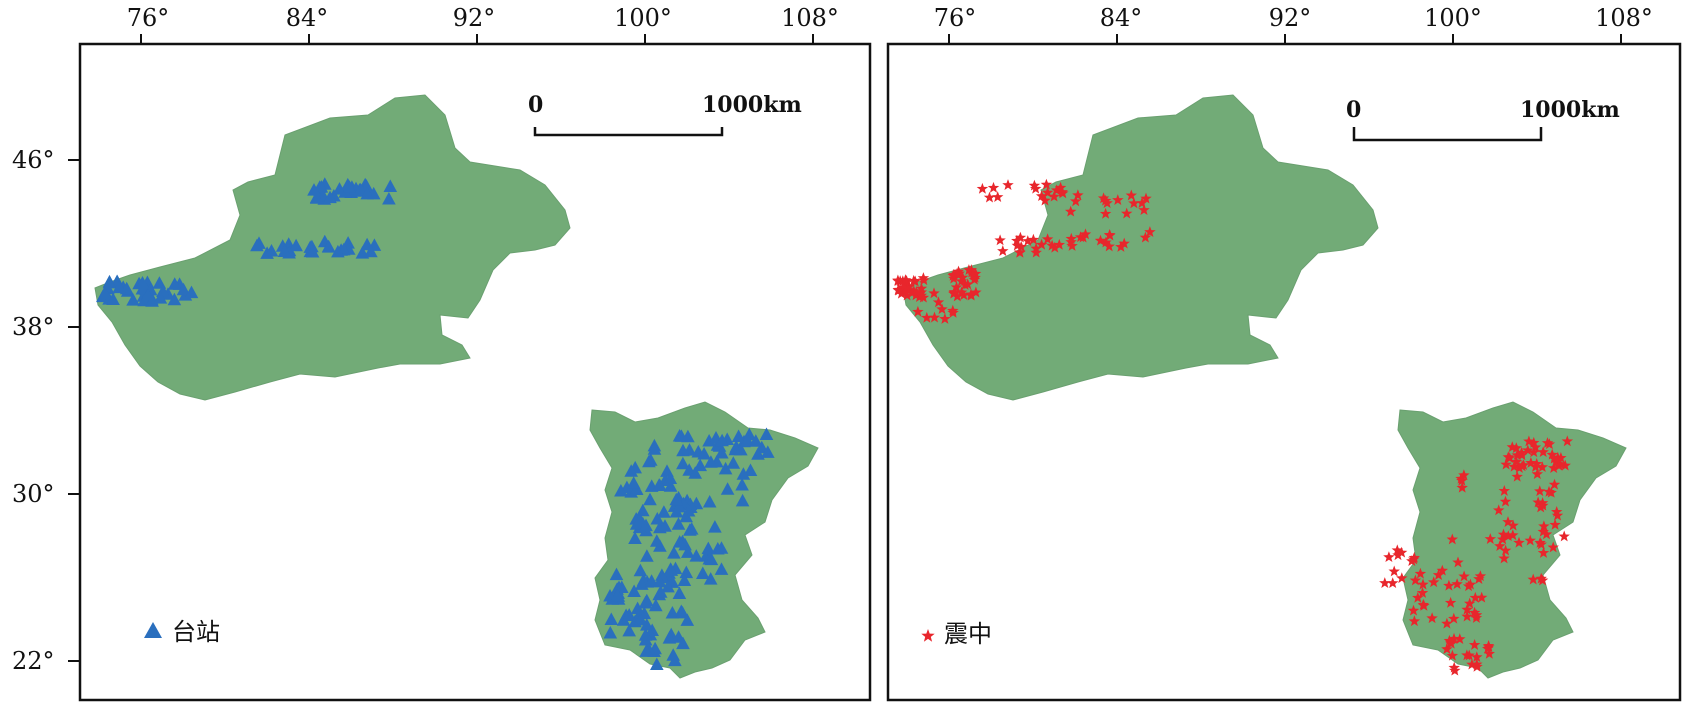  I want to click on legend-label-stations: 台站, so click(196, 632).